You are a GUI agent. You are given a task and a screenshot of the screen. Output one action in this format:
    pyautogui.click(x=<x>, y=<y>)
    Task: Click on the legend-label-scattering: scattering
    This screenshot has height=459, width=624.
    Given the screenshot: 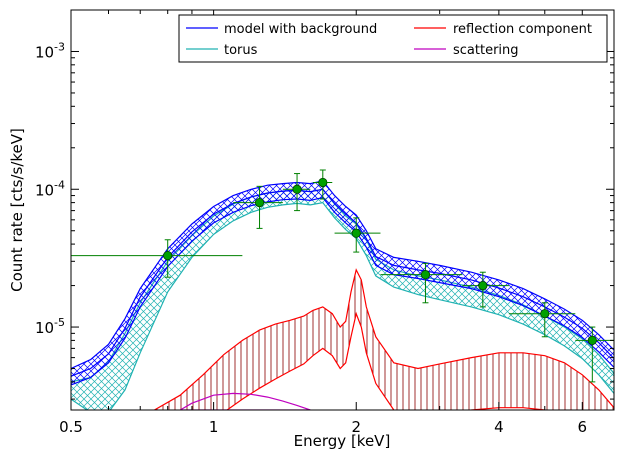 What is the action you would take?
    pyautogui.click(x=486, y=50)
    